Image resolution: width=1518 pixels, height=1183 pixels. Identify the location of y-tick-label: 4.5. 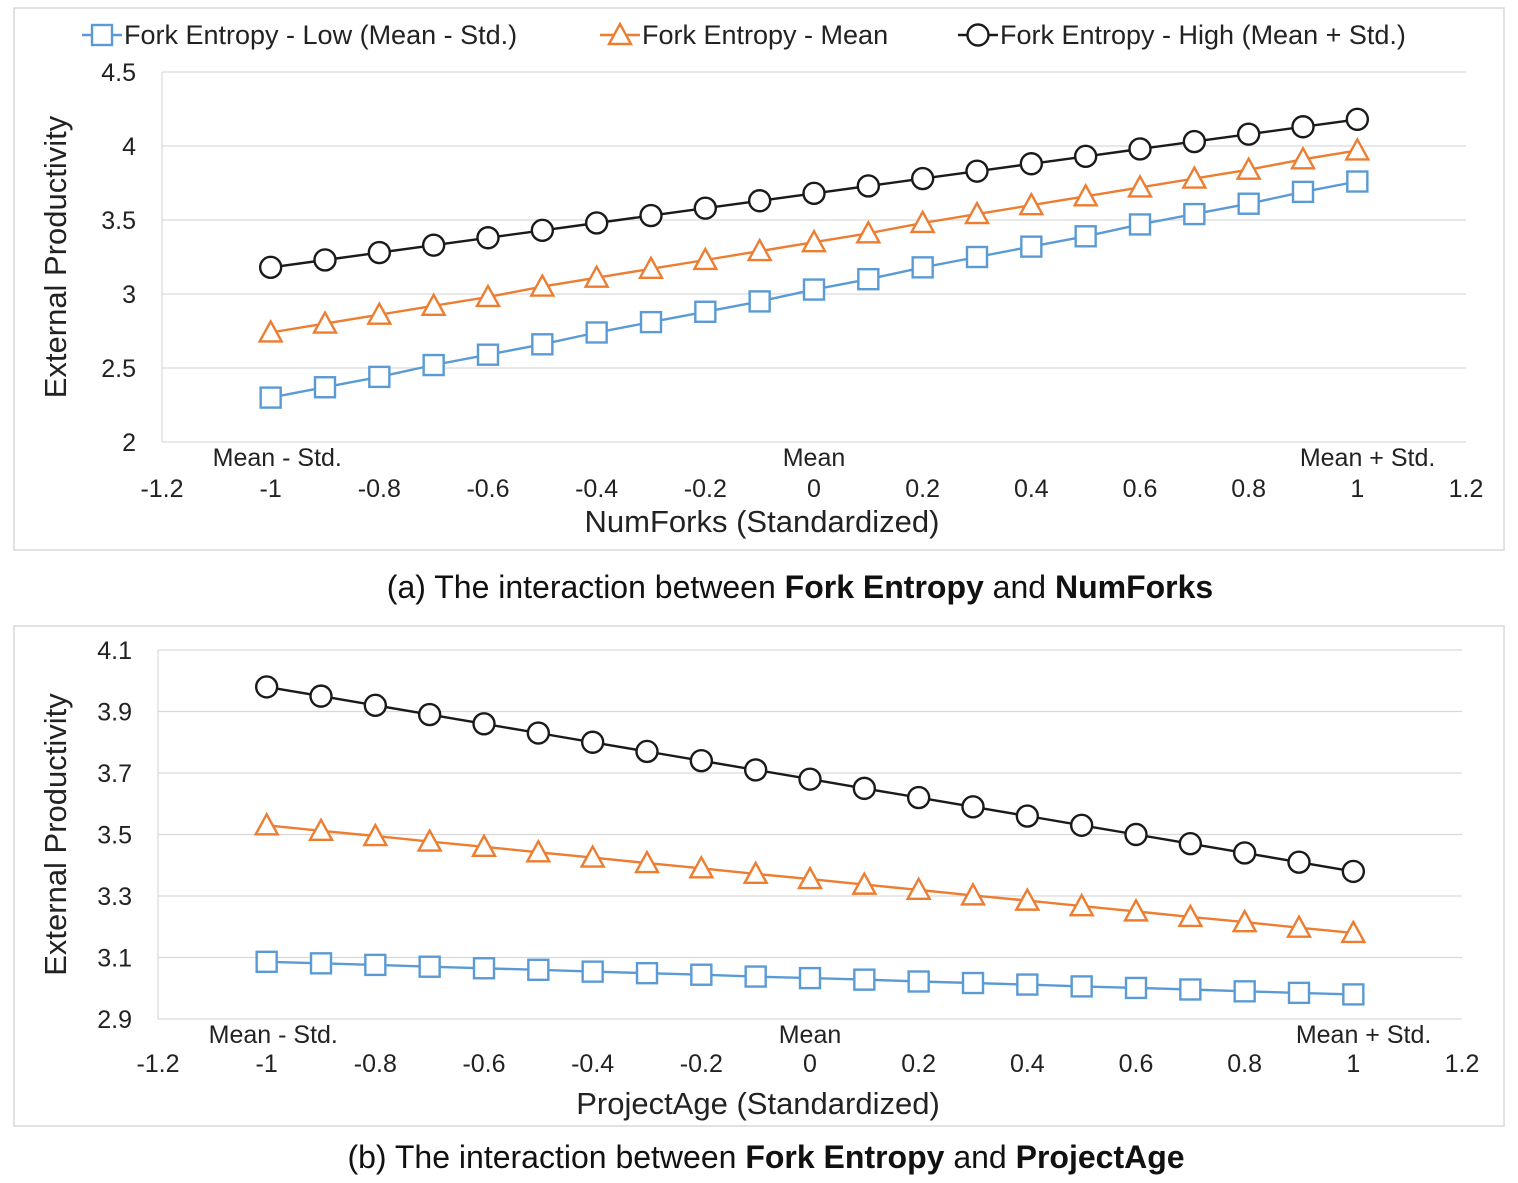
(118, 73).